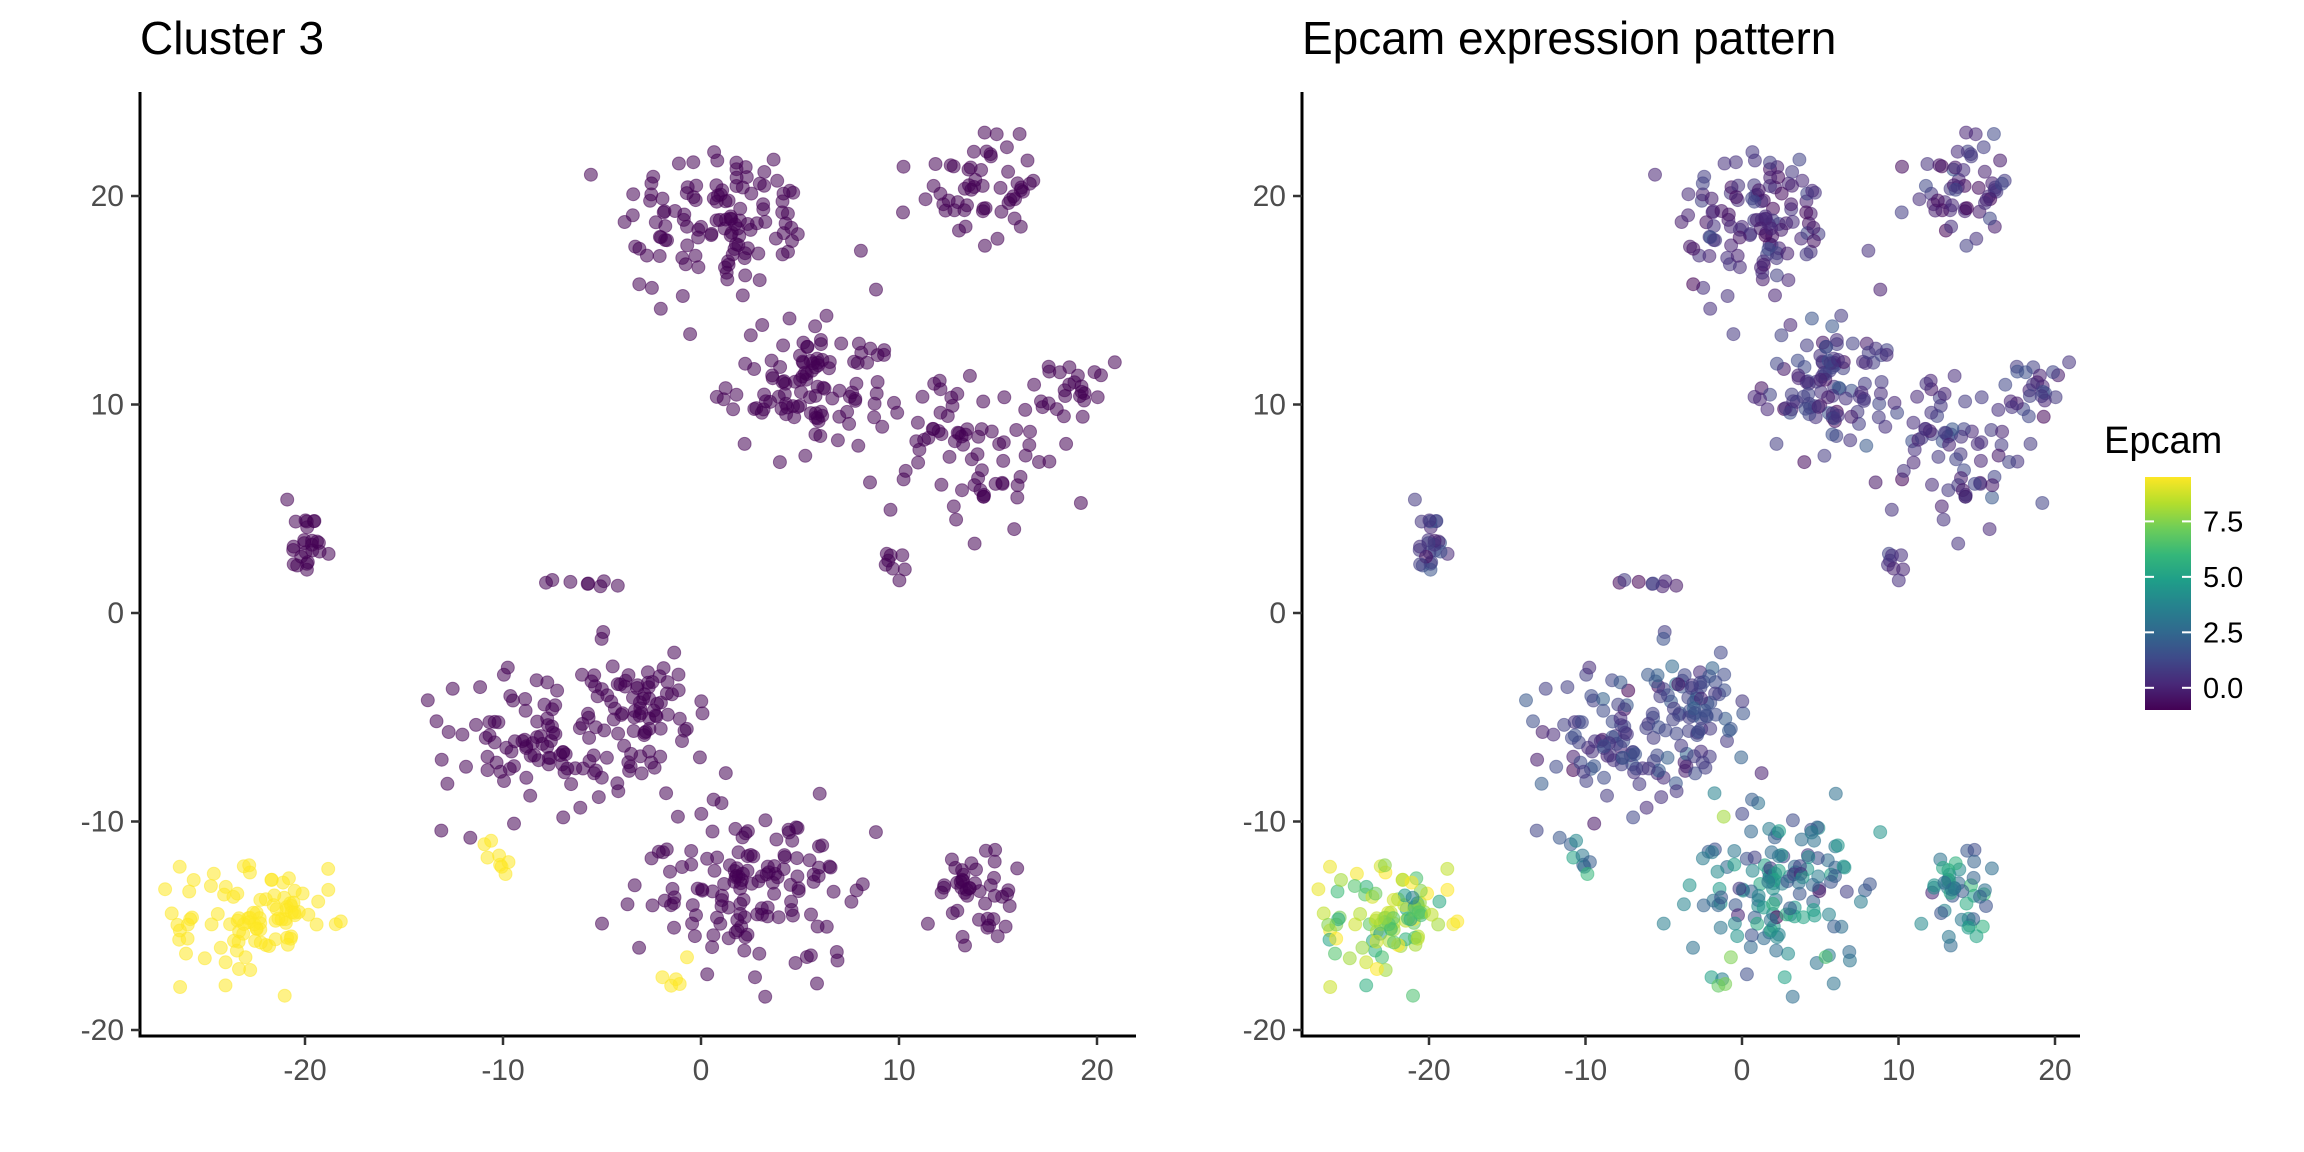 This screenshot has width=2304, height=1152. I want to click on x-tick-label: 10, so click(1898, 1070).